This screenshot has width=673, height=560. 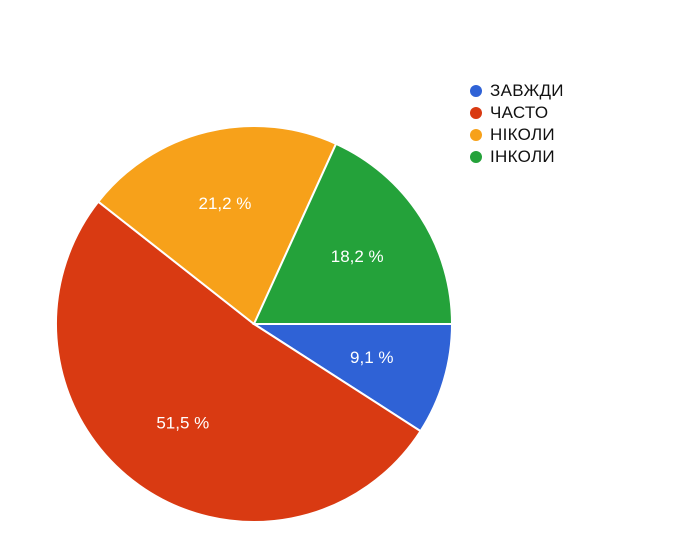 I want to click on legend-label: ЧАСТО, so click(x=519, y=112).